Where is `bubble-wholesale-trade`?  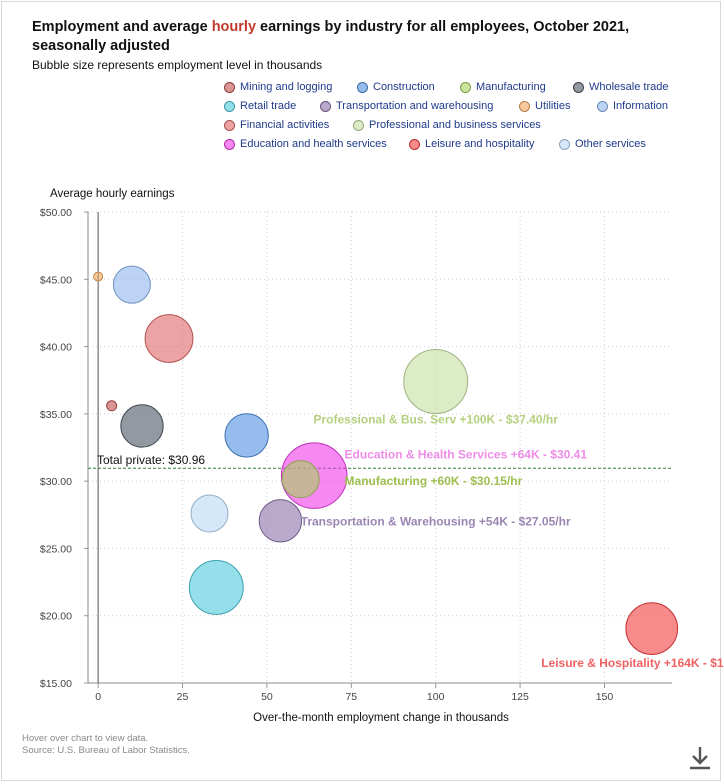 bubble-wholesale-trade is located at coordinates (142, 426).